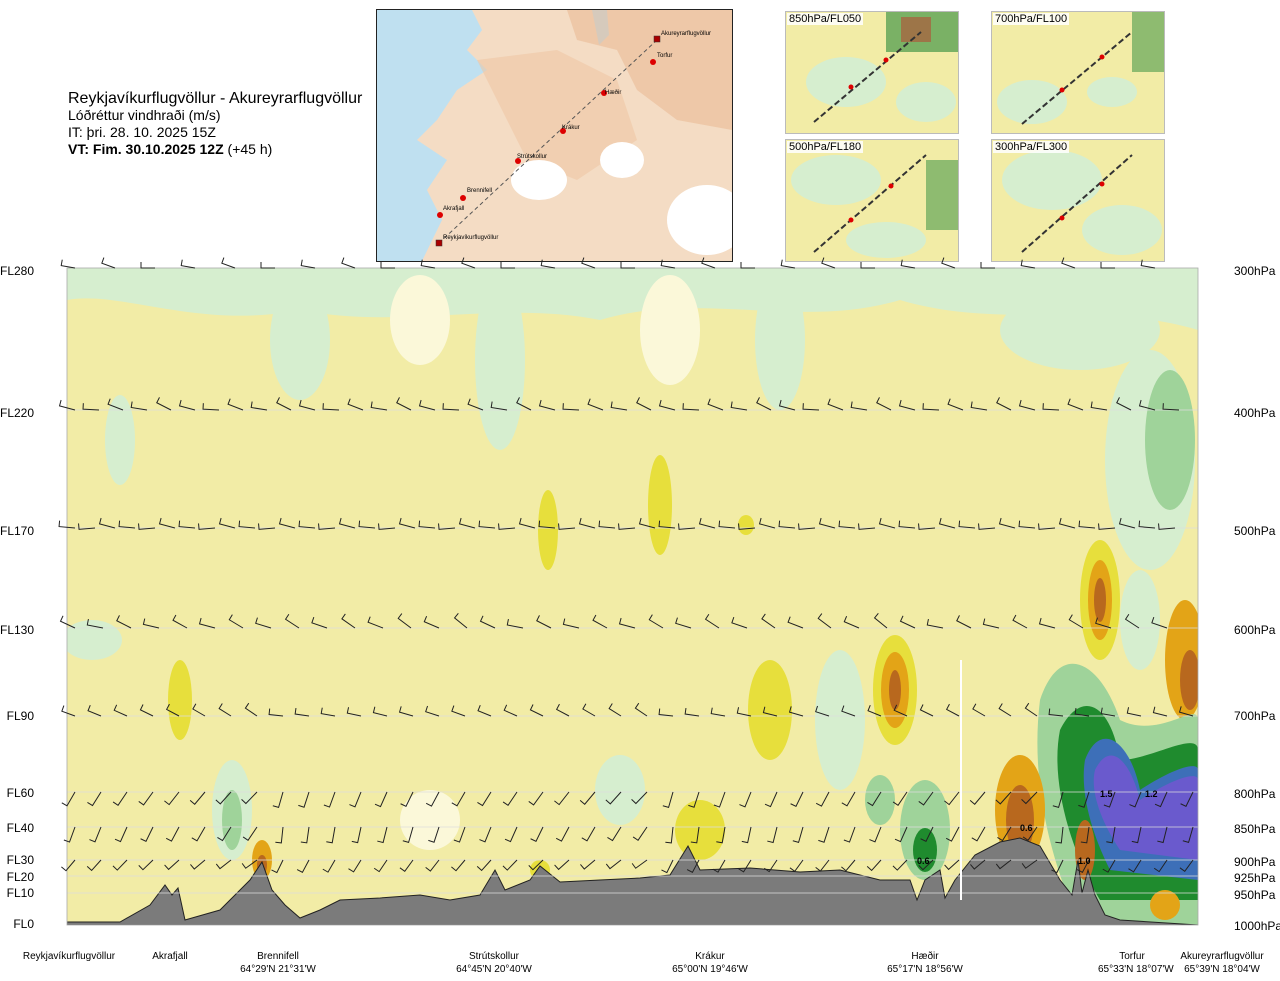 The height and width of the screenshot is (981, 1280). I want to click on x-location-name: Hæðir, so click(925, 956).